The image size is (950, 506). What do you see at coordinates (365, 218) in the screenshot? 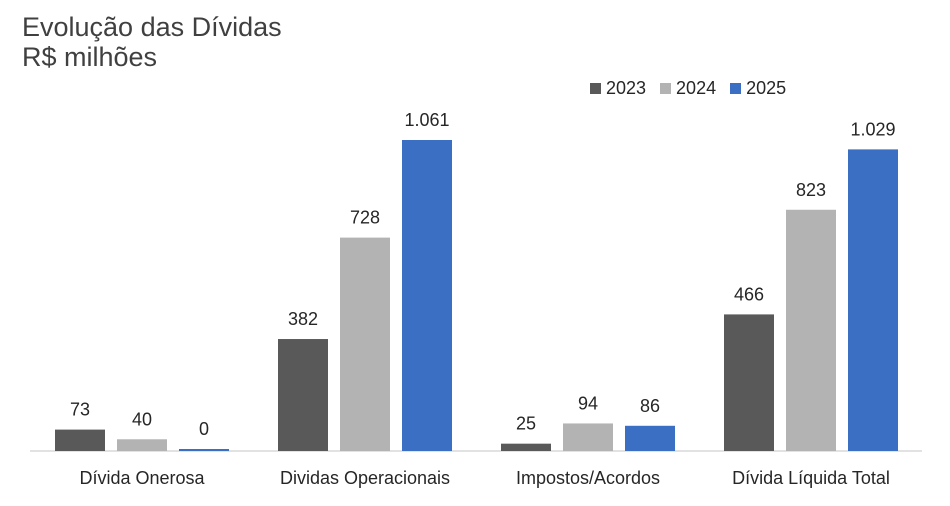
I see `data-label-2024-1: 728` at bounding box center [365, 218].